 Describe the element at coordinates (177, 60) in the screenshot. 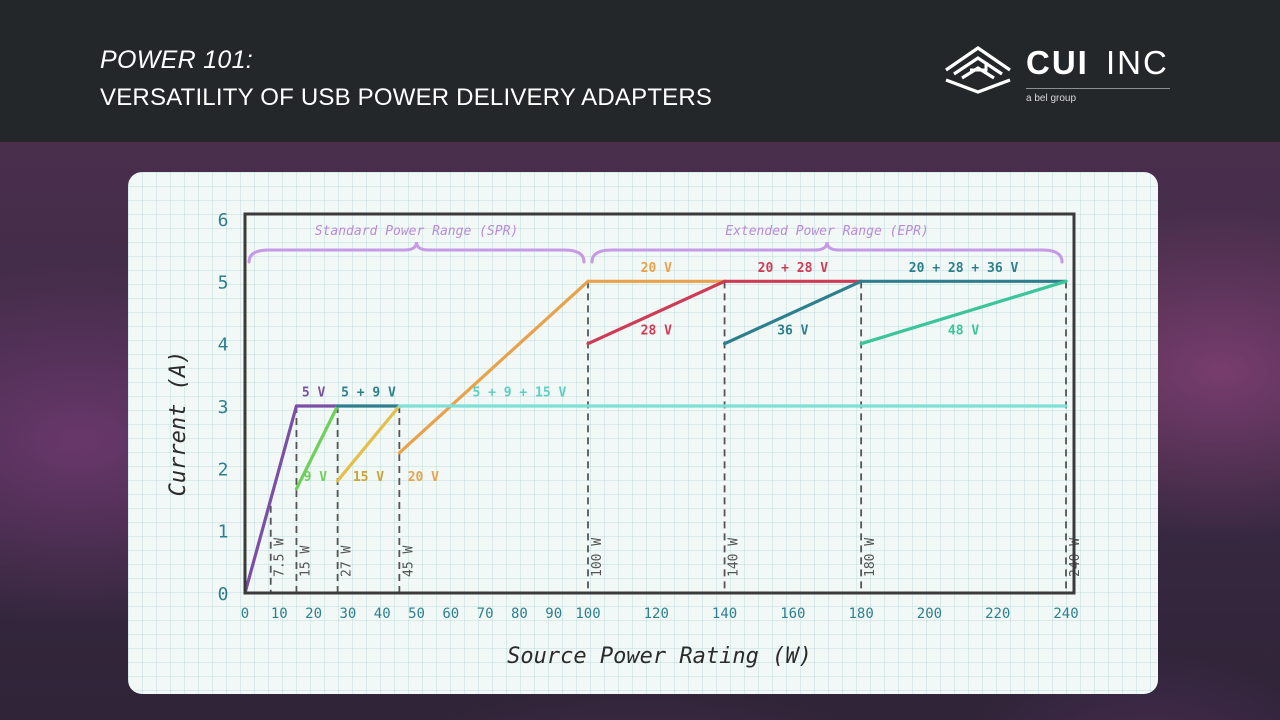

I see `page-title-line1: POWER 101:` at that location.